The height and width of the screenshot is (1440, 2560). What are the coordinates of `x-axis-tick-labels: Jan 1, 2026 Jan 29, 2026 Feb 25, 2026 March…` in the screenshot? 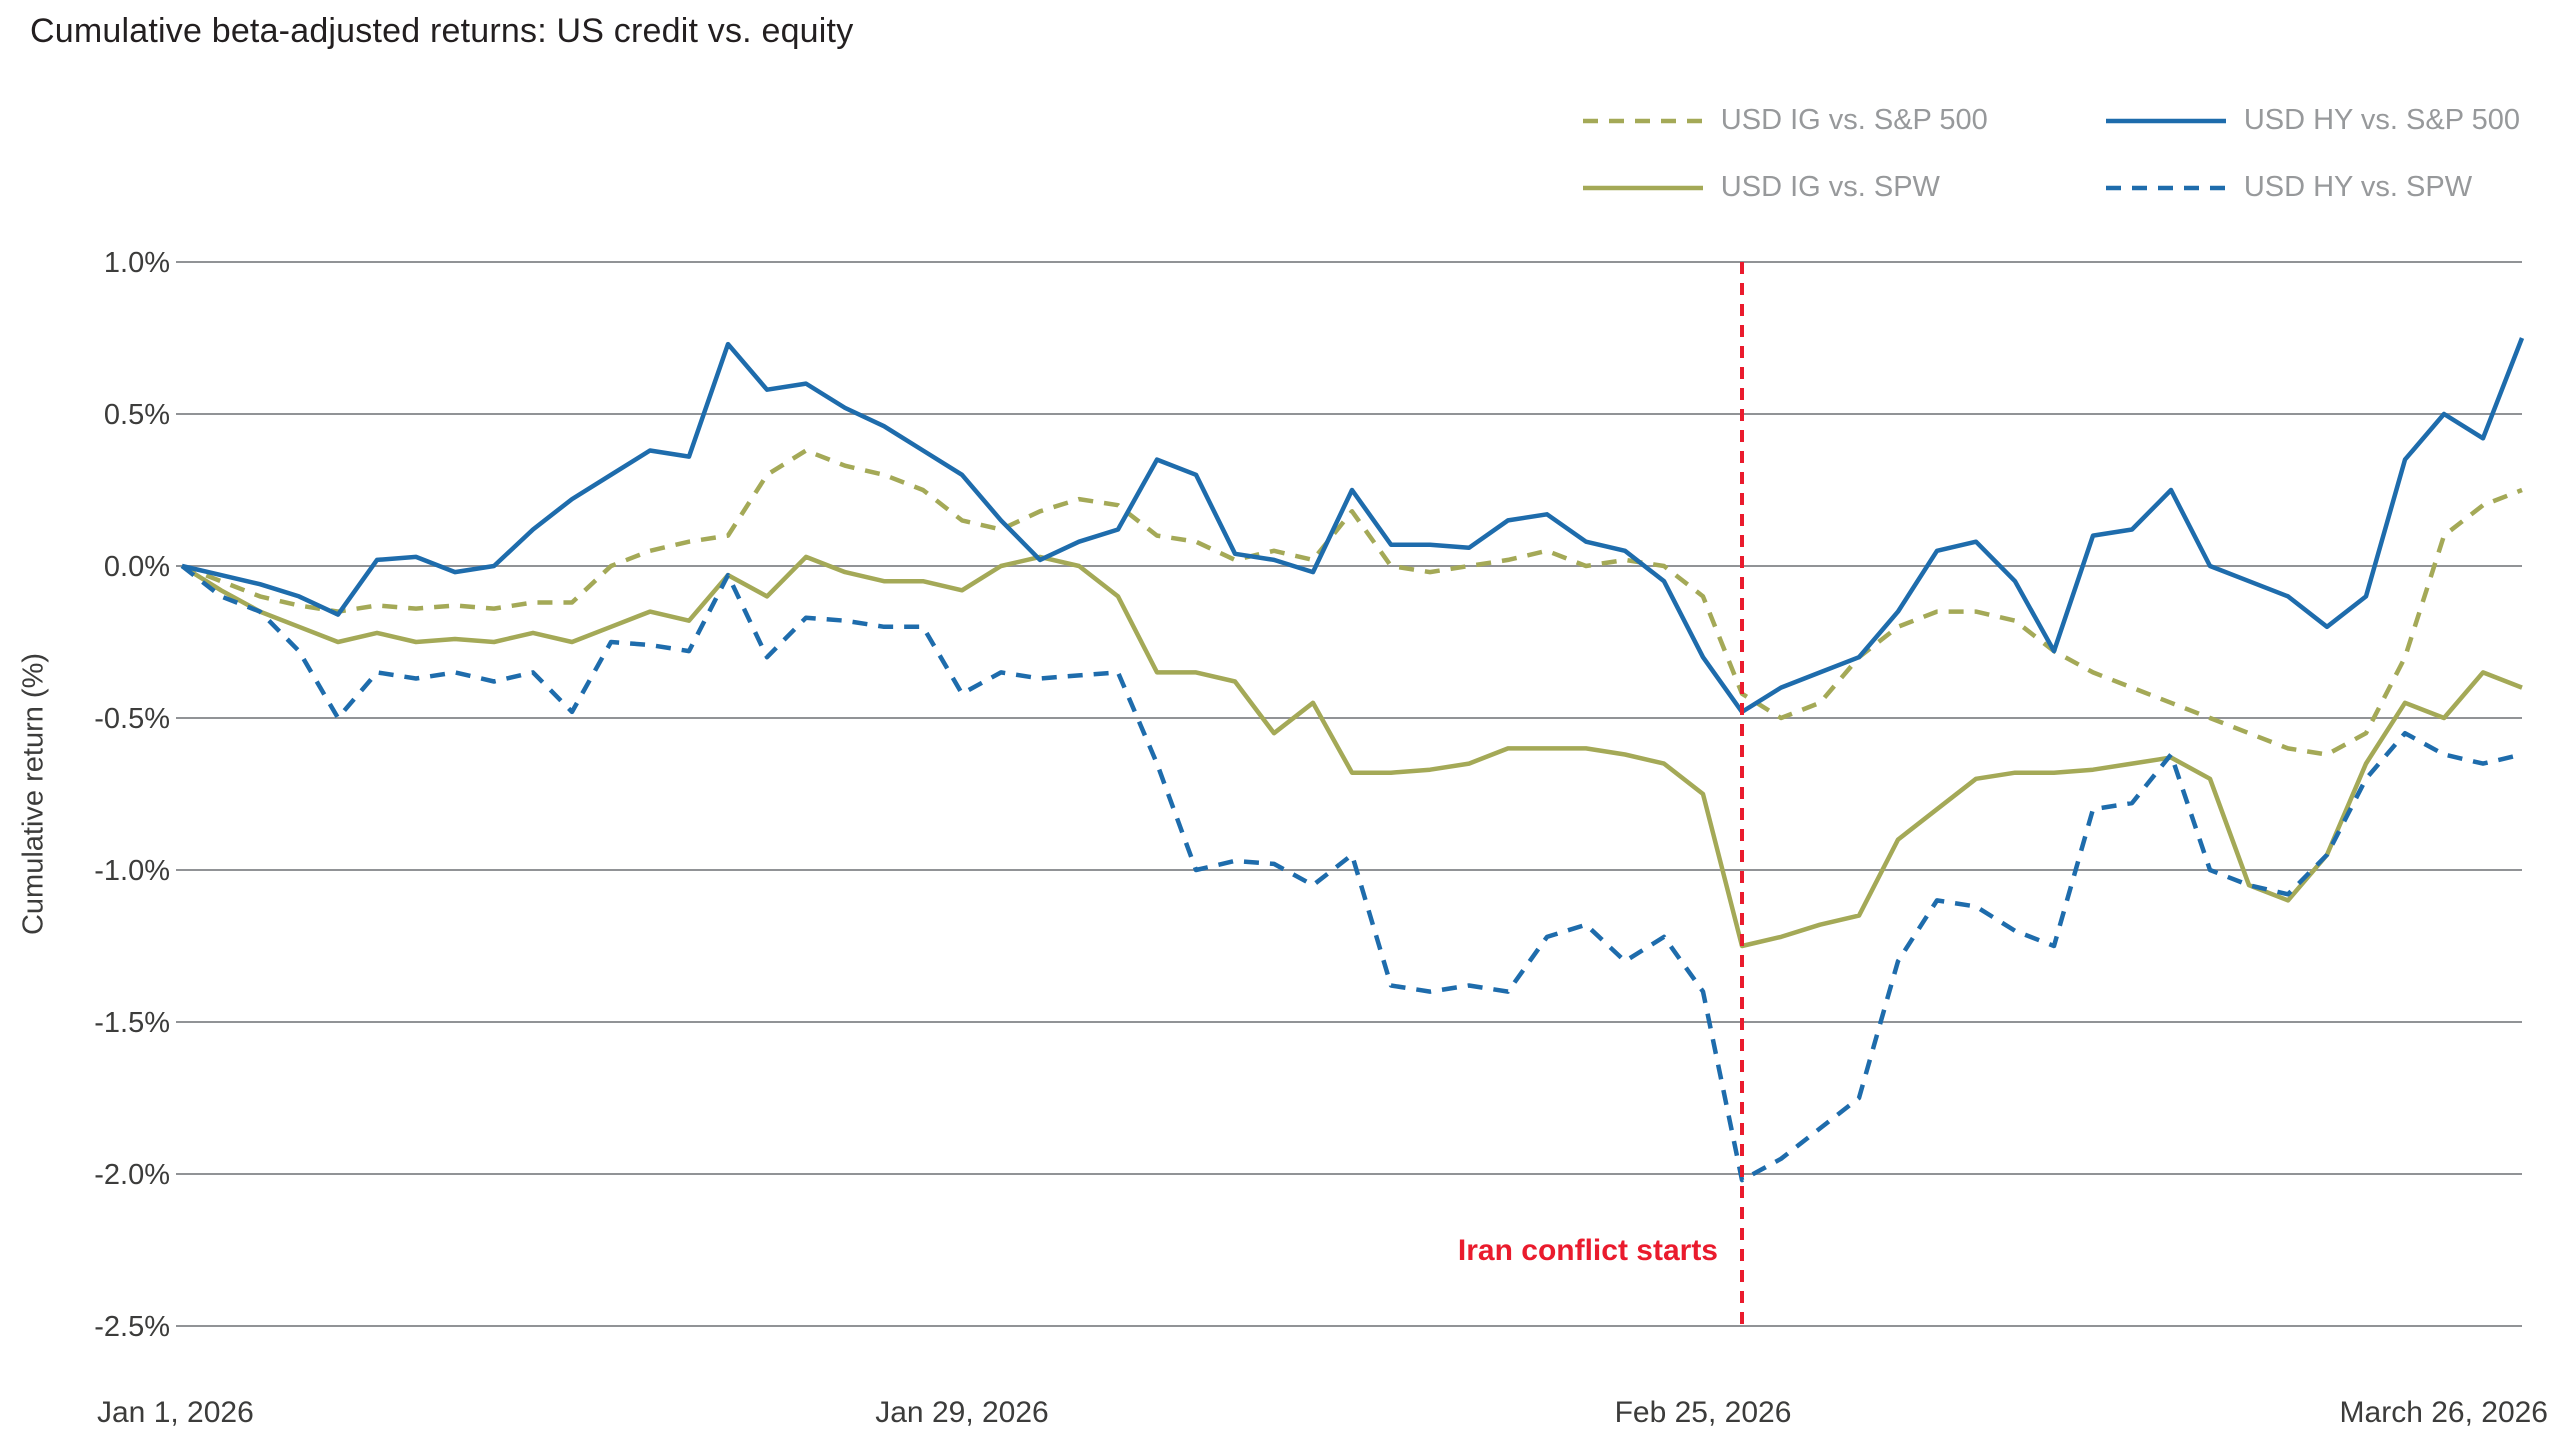 It's located at (1322, 1412).